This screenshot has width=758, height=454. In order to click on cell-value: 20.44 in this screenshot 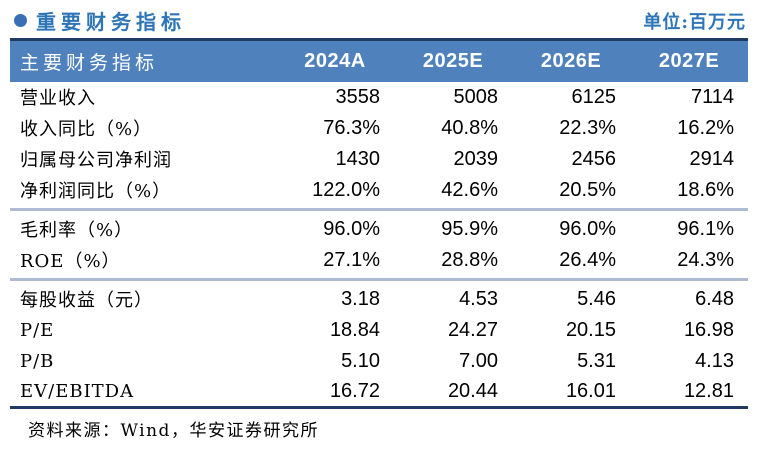, I will do `click(472, 390)`.